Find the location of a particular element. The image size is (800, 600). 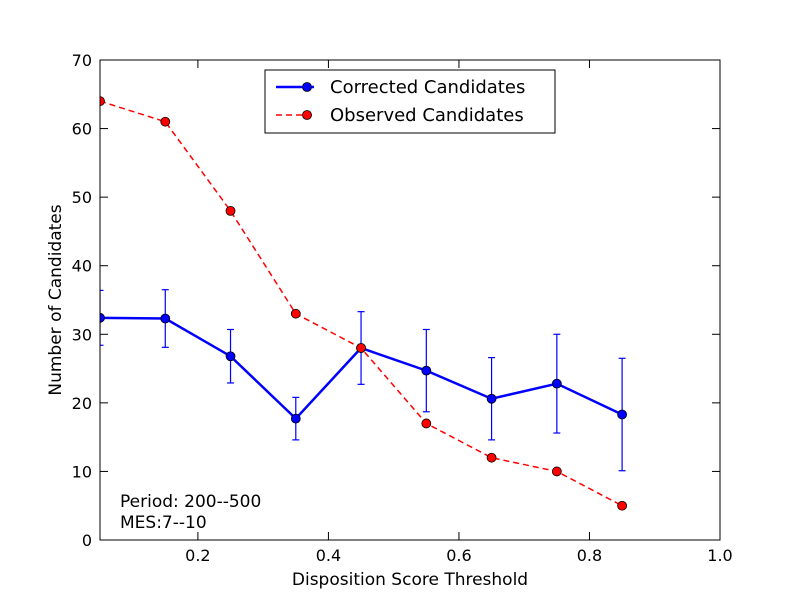

x-tick-label: 0.6 is located at coordinates (458, 555).